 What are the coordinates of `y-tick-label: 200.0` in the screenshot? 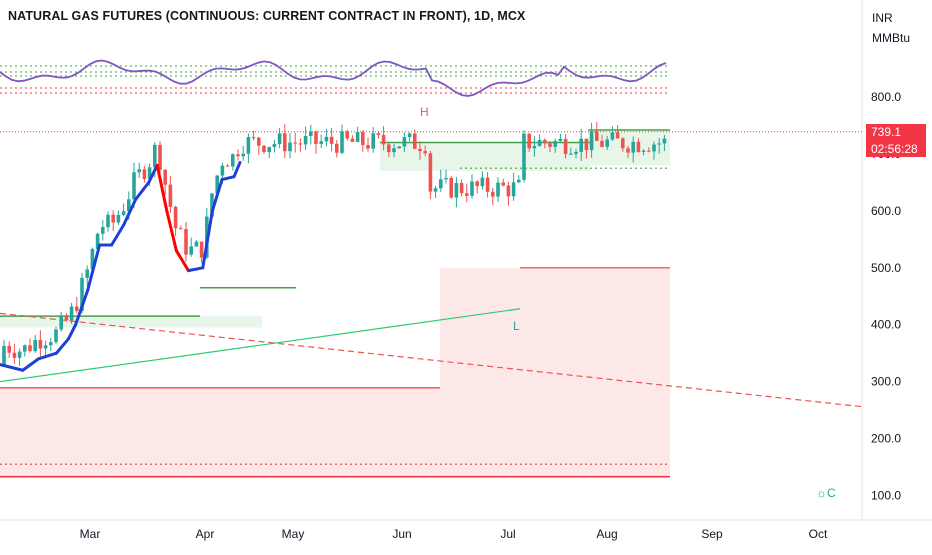 It's located at (886, 439).